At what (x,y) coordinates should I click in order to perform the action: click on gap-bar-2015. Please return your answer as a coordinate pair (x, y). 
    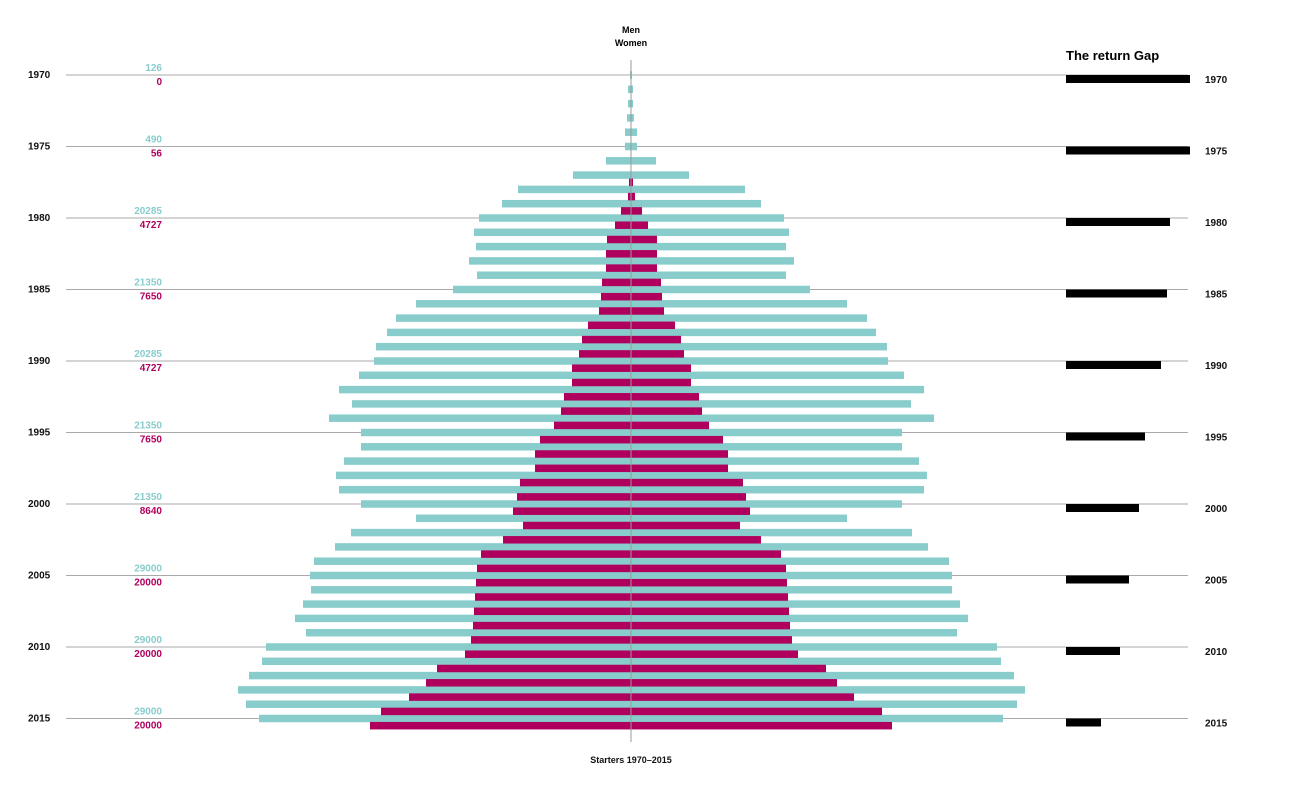
    Looking at the image, I should click on (1083, 723).